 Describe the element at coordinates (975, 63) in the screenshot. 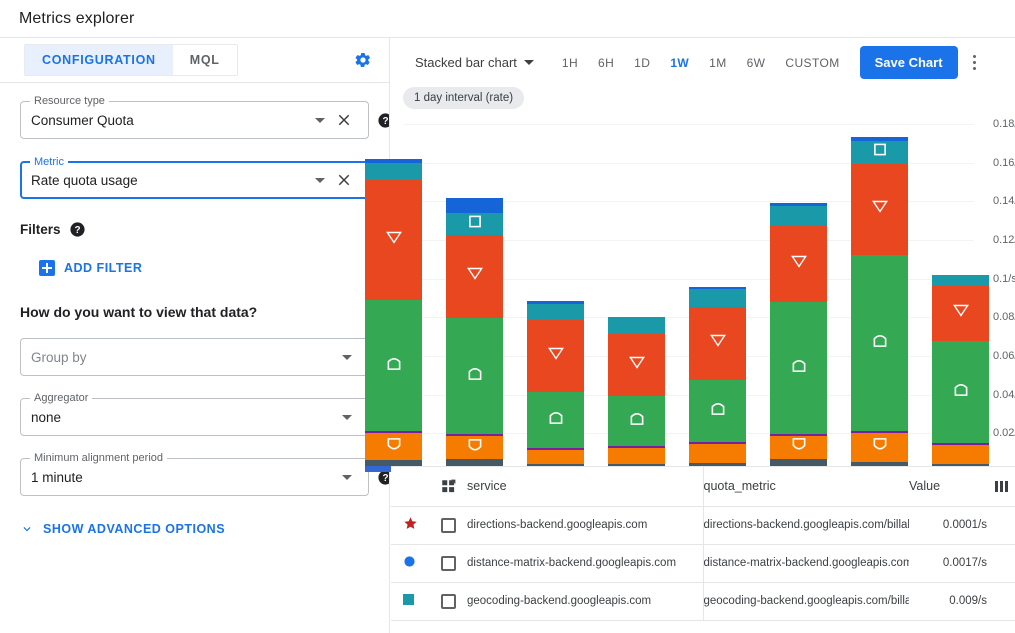

I see `kebab-menu-icon` at that location.